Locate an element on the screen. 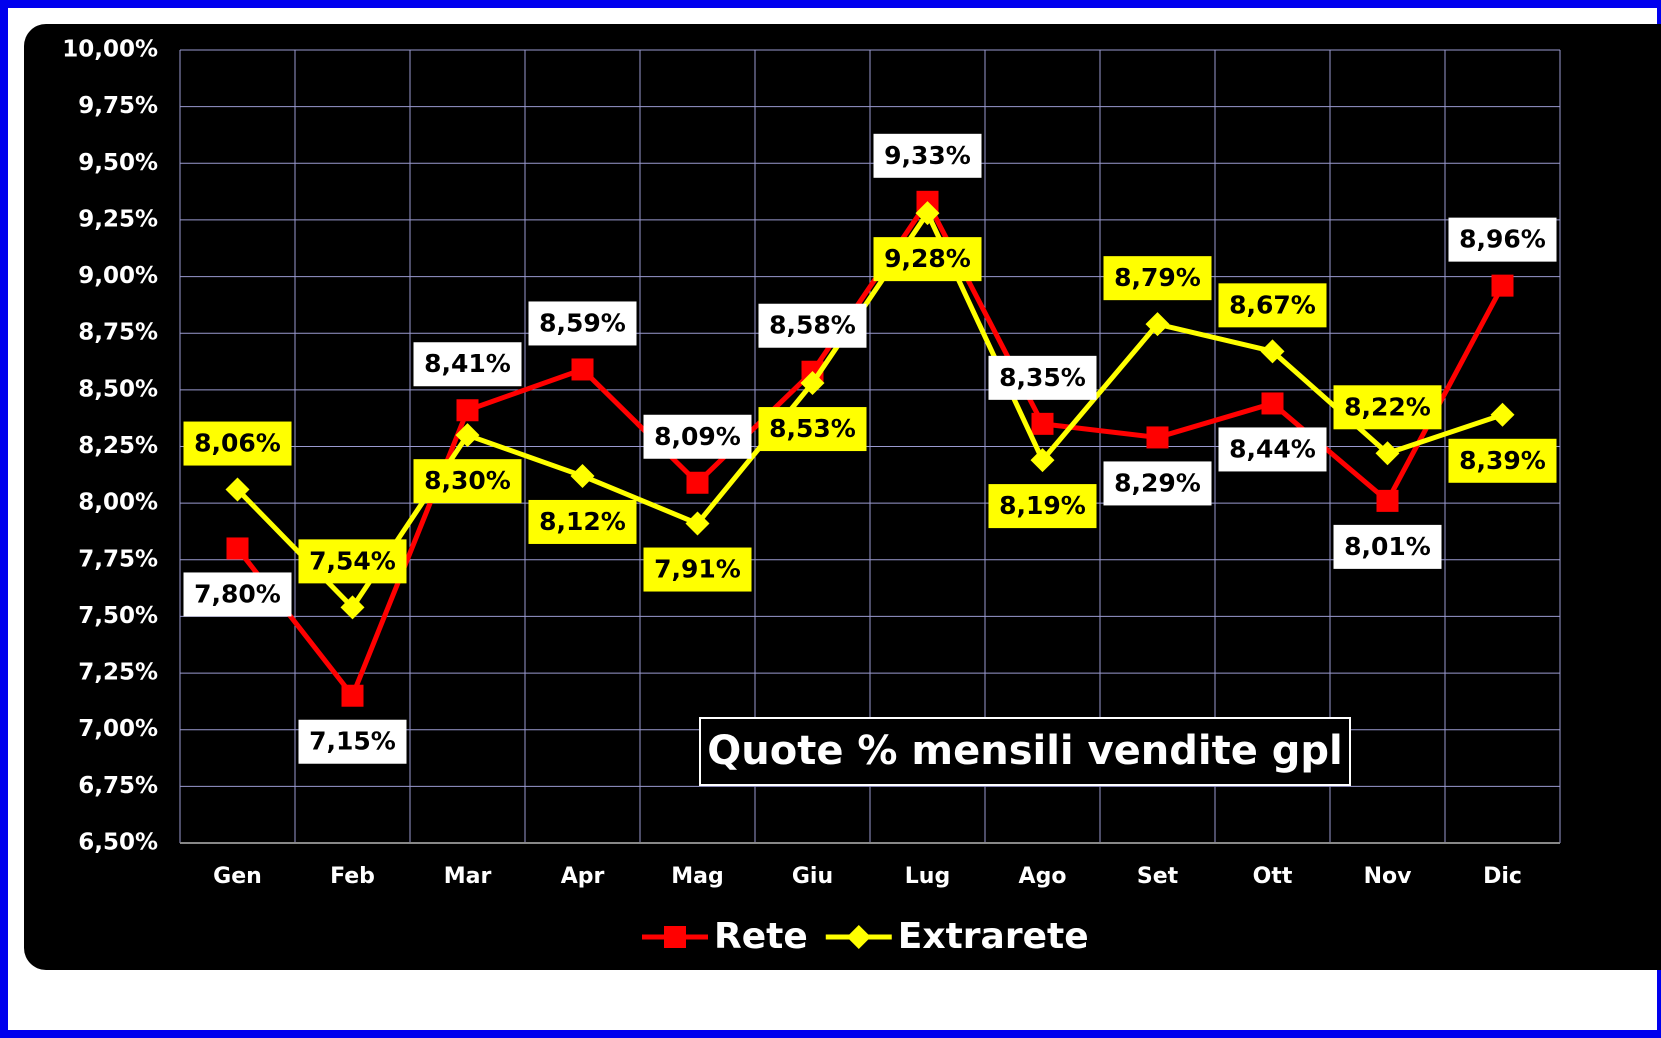 This screenshot has width=1661, height=1038. data-label: 8,44% is located at coordinates (1272, 449).